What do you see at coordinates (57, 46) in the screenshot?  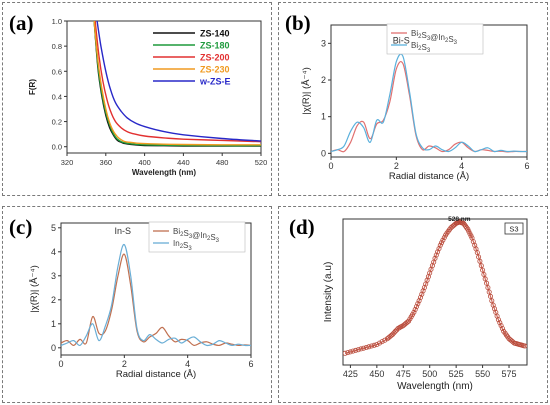 I see `y-tick-label: 0.8` at bounding box center [57, 46].